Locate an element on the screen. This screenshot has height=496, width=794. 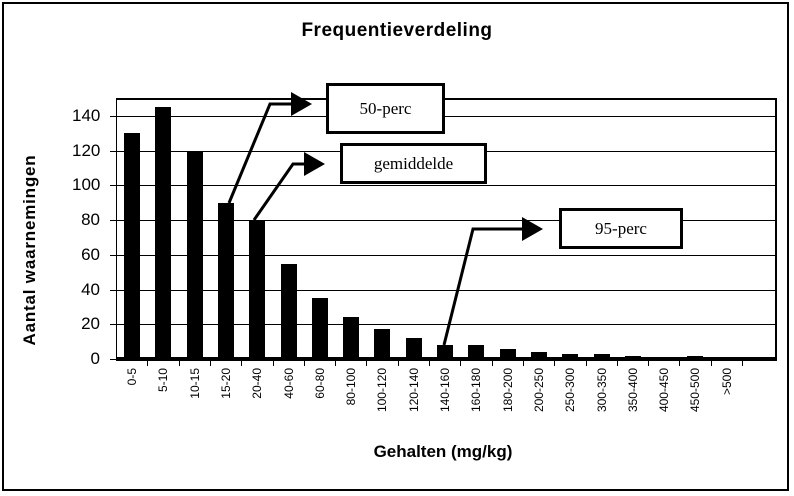
callout-gemiddelde-label: gemiddelde is located at coordinates (413, 163).